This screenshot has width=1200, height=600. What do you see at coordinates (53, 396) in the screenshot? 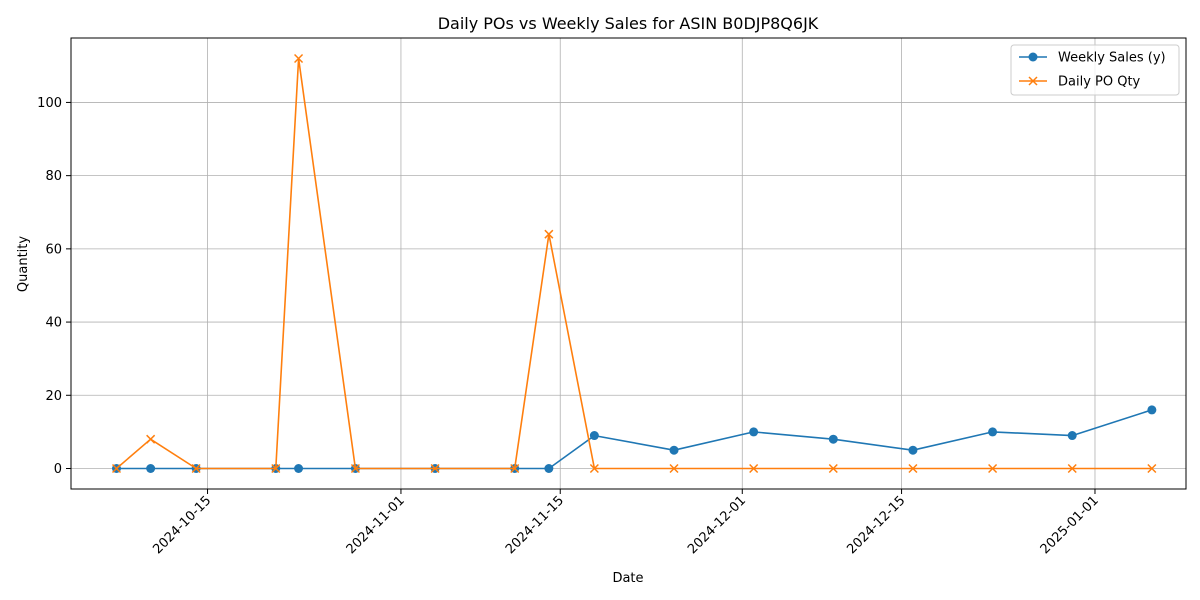
I see `y-tick-label: 20` at bounding box center [53, 396].